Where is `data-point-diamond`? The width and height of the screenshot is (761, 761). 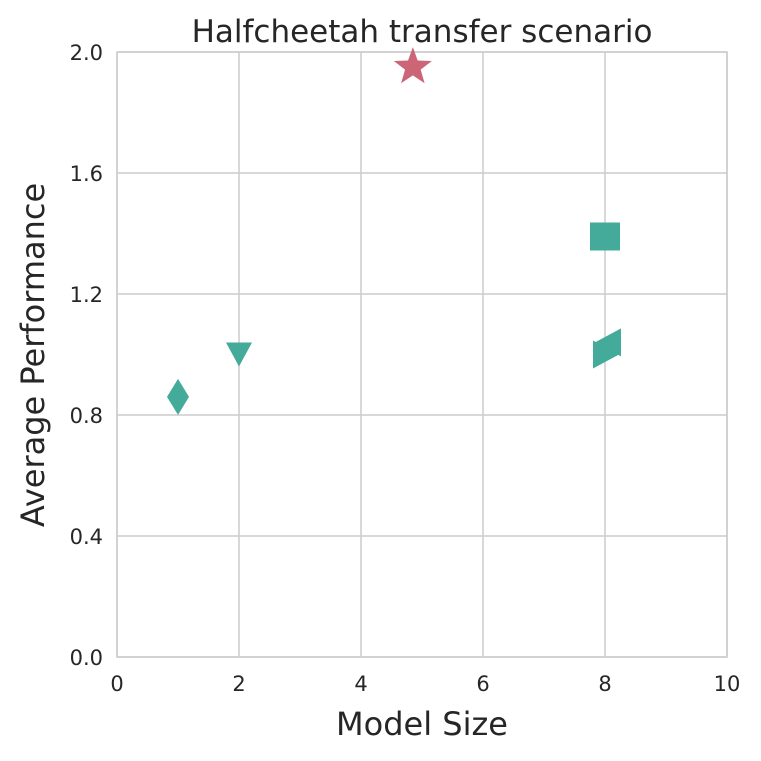 data-point-diamond is located at coordinates (178, 396).